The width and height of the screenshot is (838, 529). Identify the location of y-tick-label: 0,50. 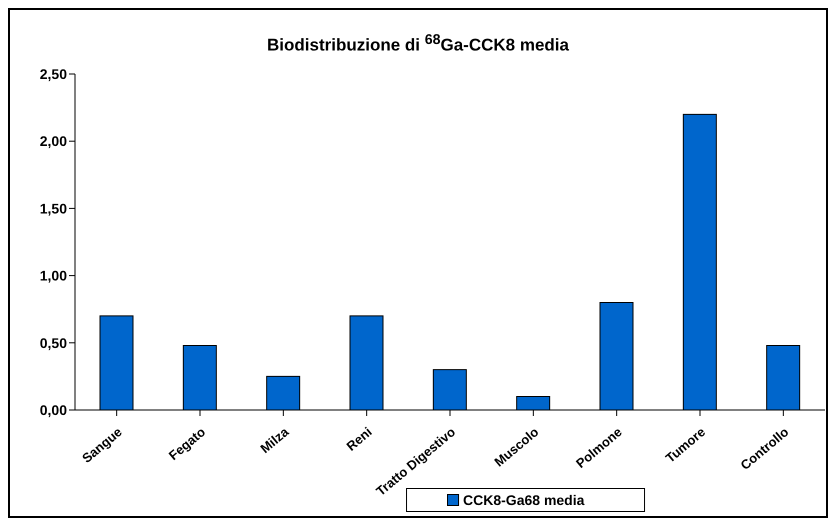
(54, 342).